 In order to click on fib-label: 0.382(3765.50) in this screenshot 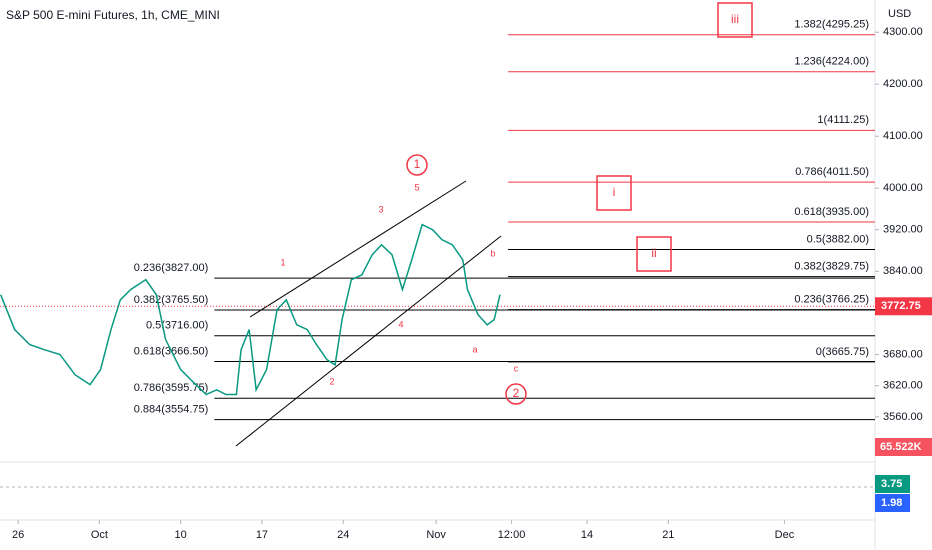, I will do `click(171, 300)`.